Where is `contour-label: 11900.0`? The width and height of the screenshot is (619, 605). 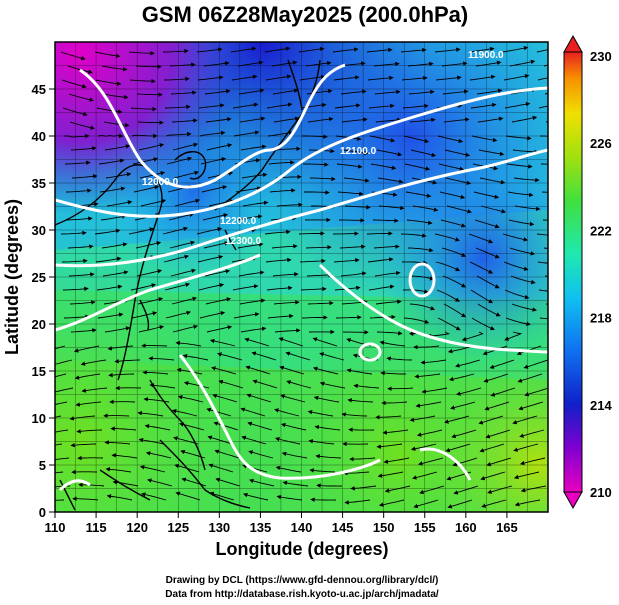
contour-label: 11900.0 is located at coordinates (486, 55).